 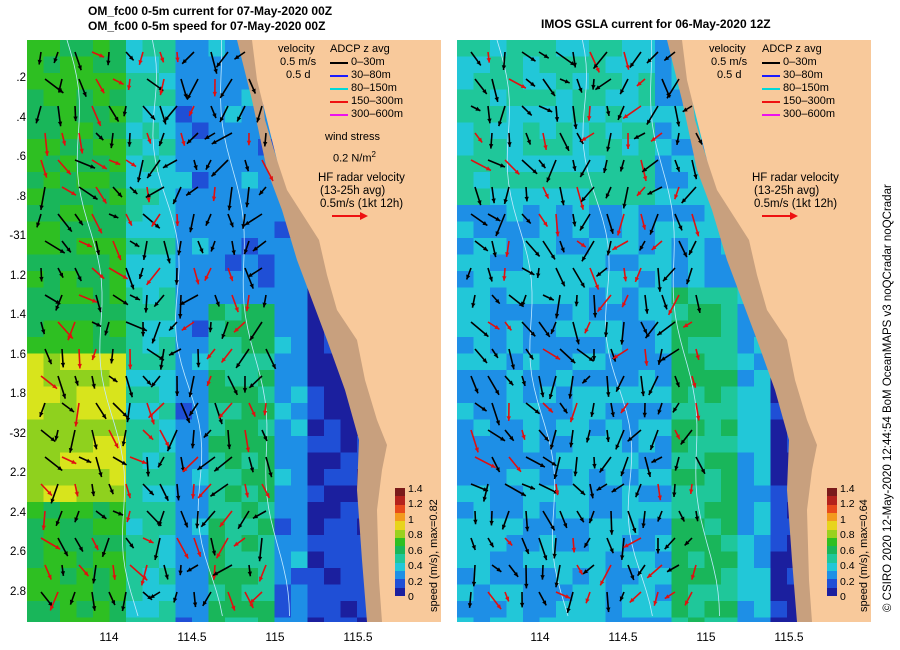 What do you see at coordinates (728, 62) in the screenshot?
I see `right-legend: velocity 0.5 m/s 0.5 d` at bounding box center [728, 62].